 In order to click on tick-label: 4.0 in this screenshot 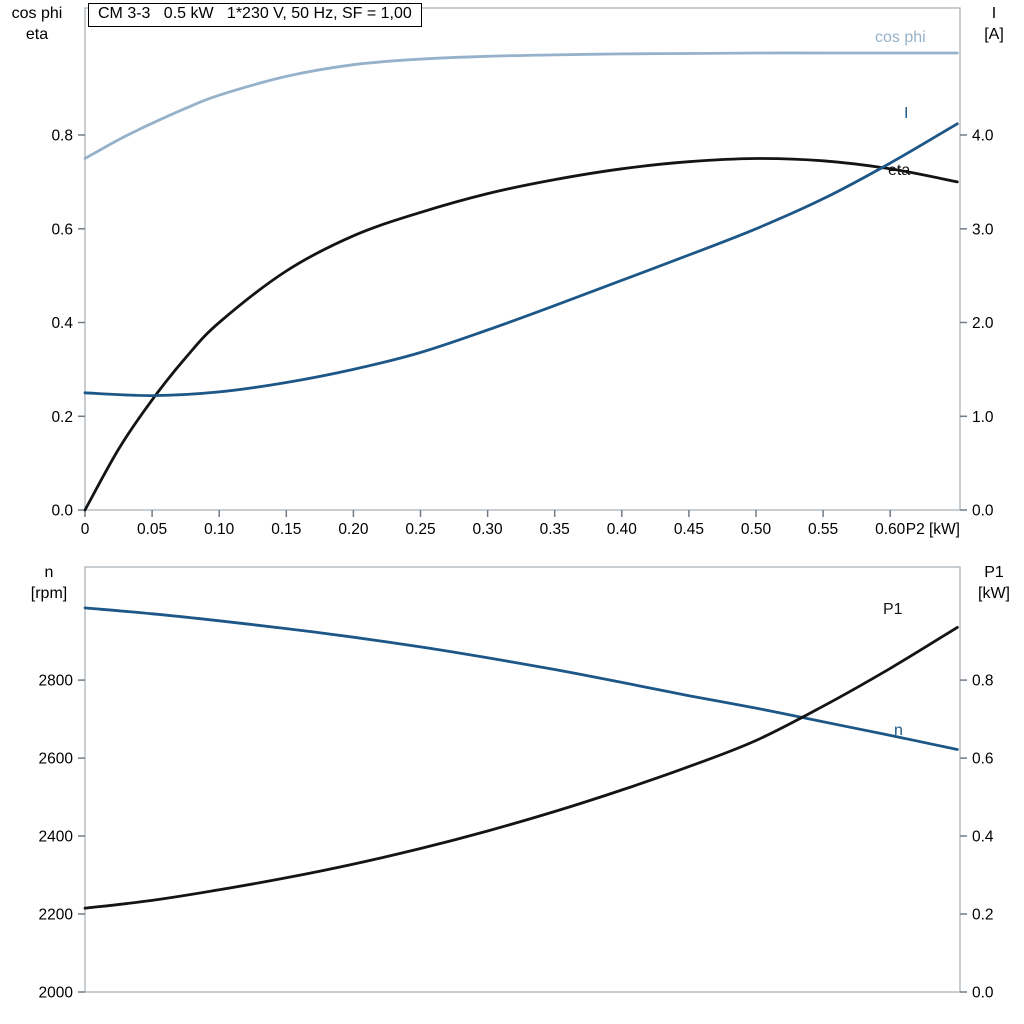, I will do `click(983, 136)`.